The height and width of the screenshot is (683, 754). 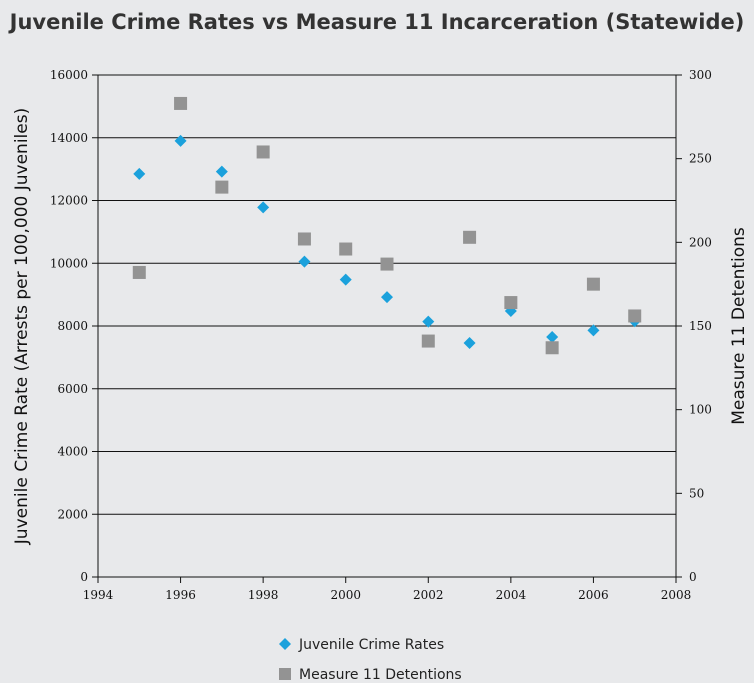 What do you see at coordinates (72, 452) in the screenshot?
I see `y-tick-label: 4000` at bounding box center [72, 452].